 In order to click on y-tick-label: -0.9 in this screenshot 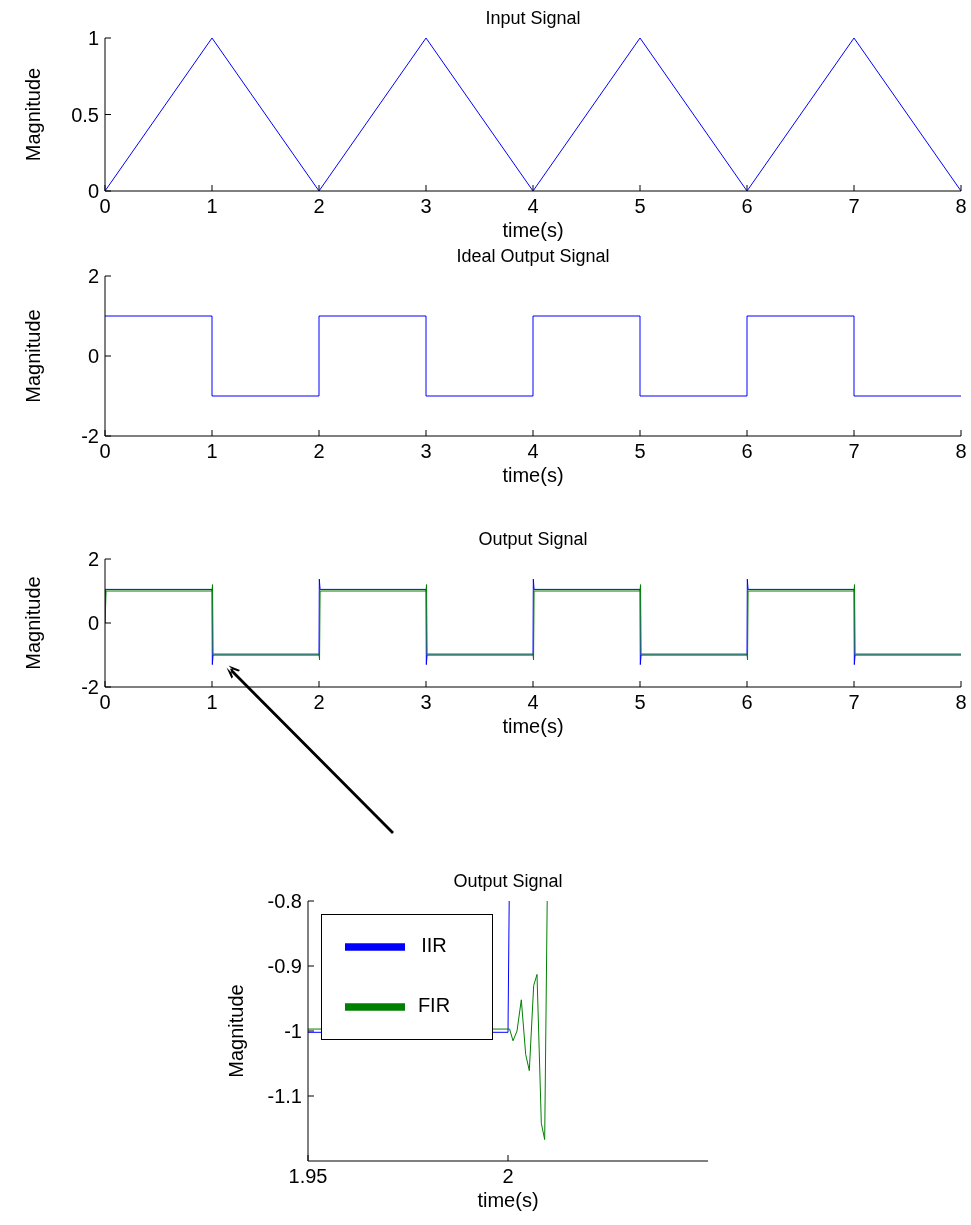, I will do `click(284, 966)`.